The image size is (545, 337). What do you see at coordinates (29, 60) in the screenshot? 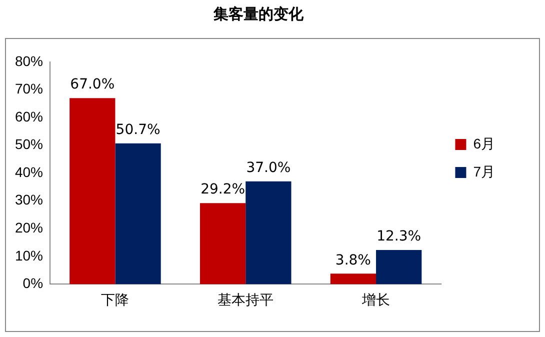
I see `y-tick-label: 80%` at bounding box center [29, 60].